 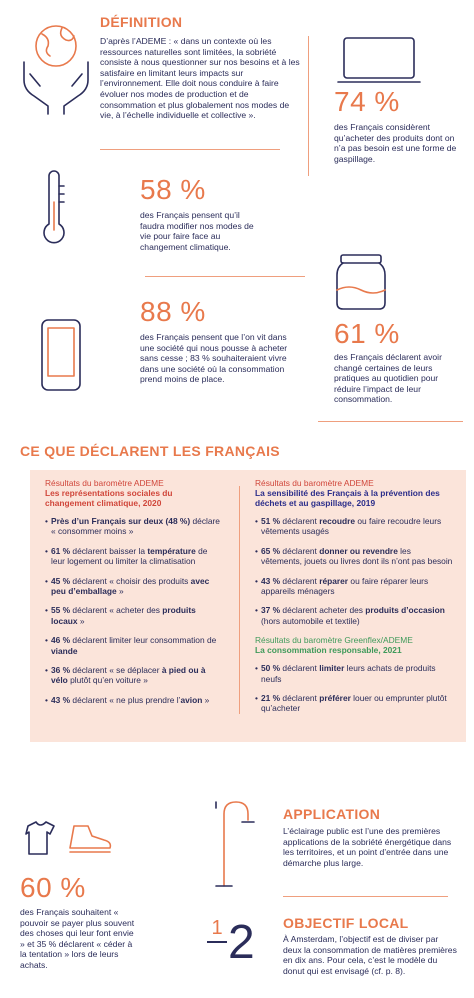 I want to click on jar-icon, so click(x=361, y=282).